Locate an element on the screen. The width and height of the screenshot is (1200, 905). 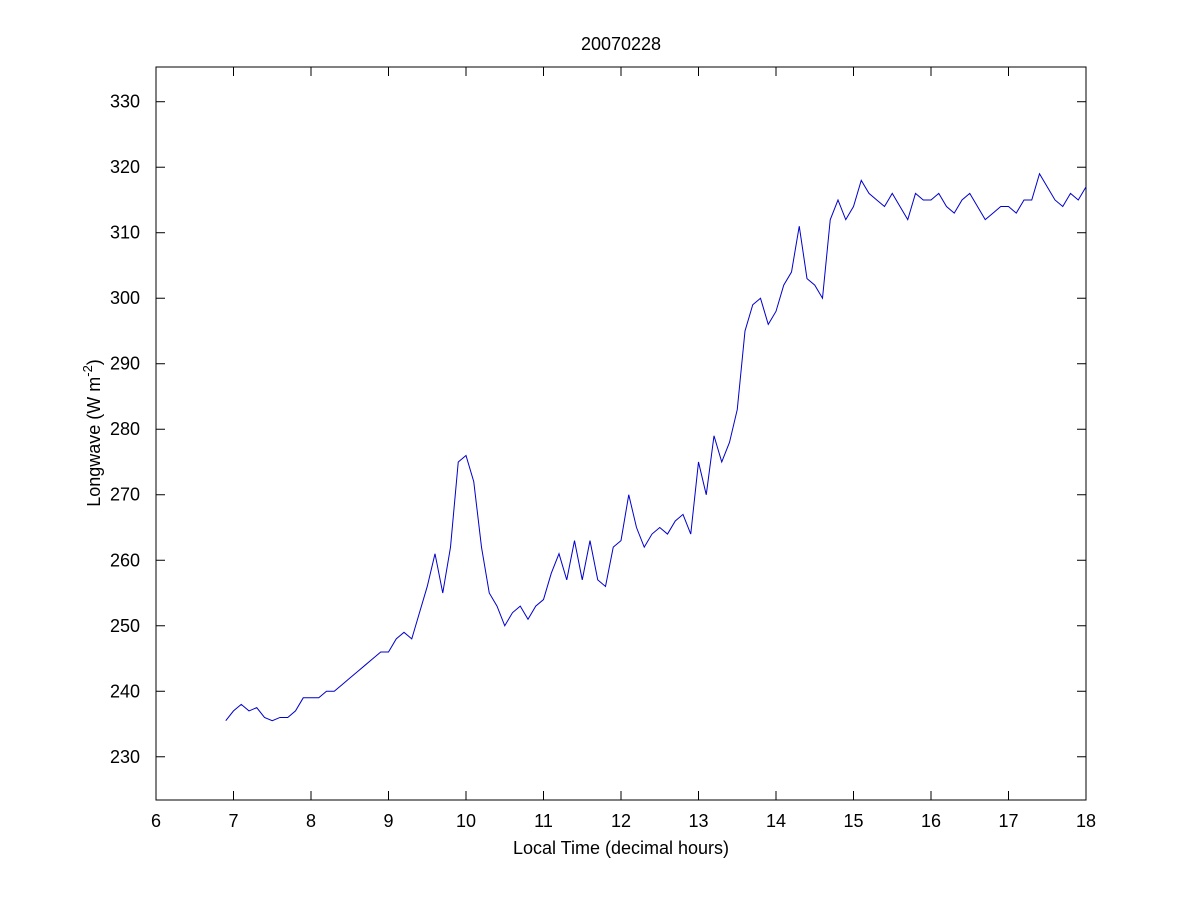
x-tick-label: 12 is located at coordinates (621, 821).